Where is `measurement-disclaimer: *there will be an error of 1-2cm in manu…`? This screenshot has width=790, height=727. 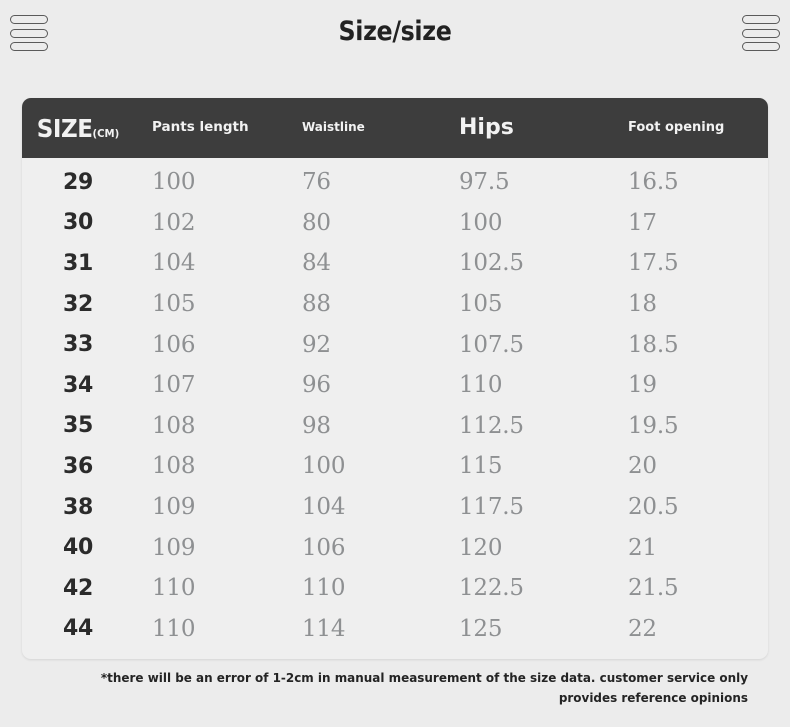
measurement-disclaimer: *there will be an error of 1-2cm in manu… is located at coordinates (424, 687).